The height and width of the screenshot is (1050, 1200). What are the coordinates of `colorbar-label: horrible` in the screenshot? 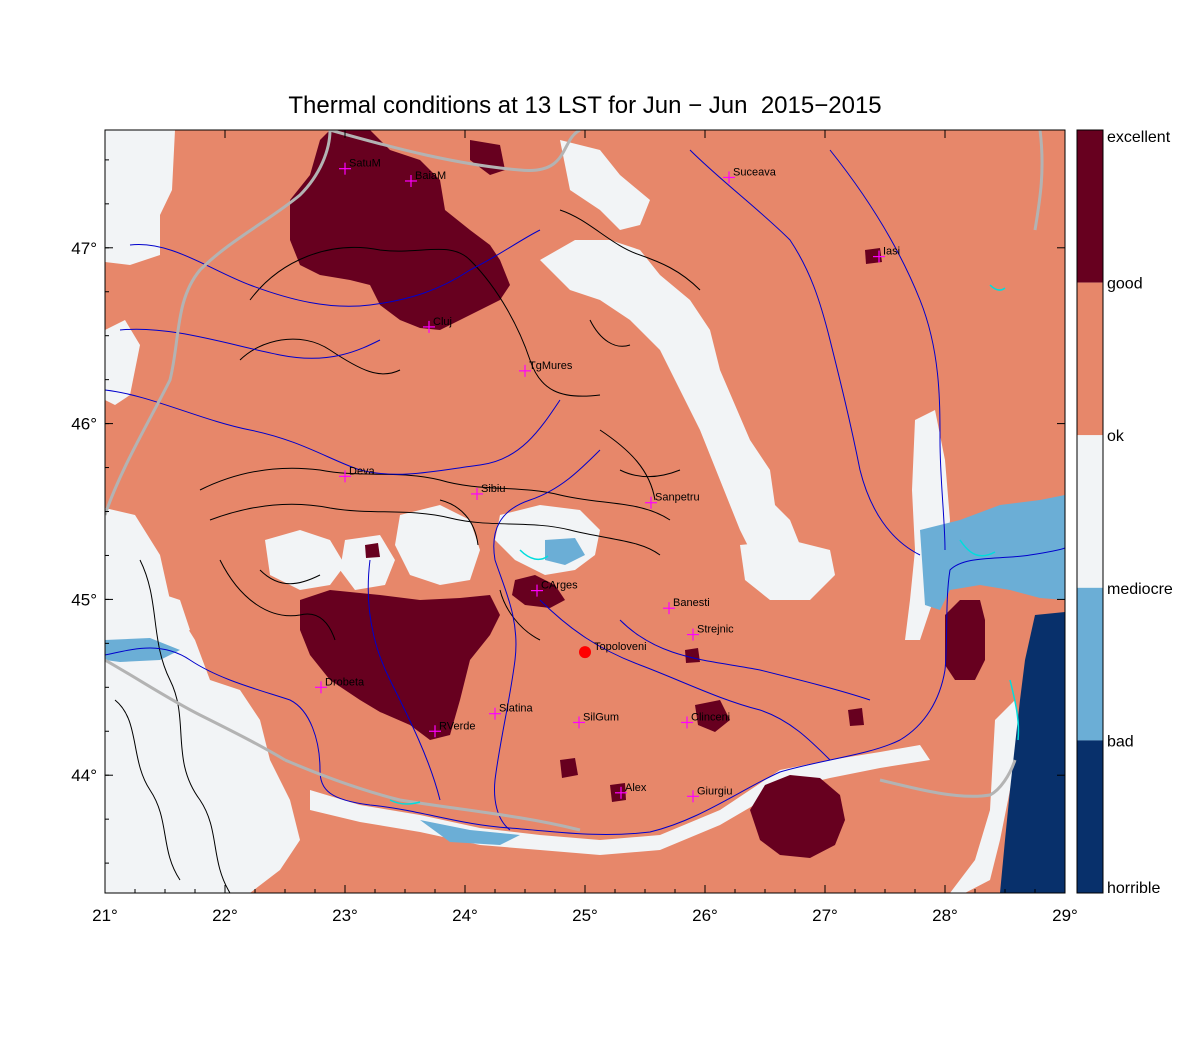 It's located at (1133, 888).